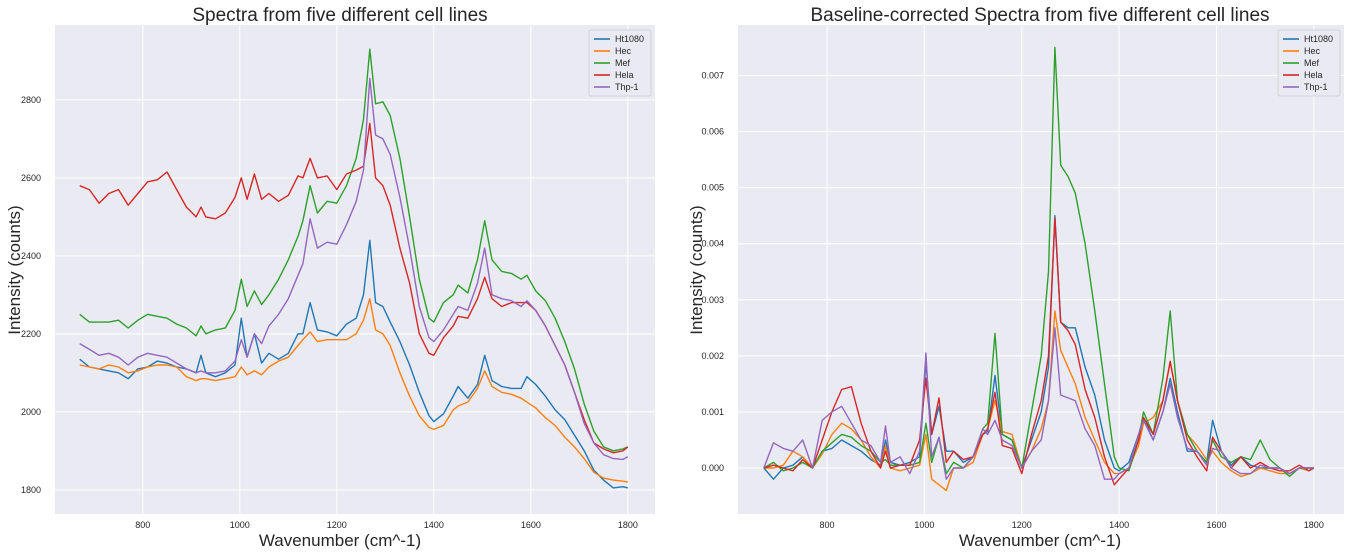 Image resolution: width=1347 pixels, height=556 pixels. What do you see at coordinates (712, 188) in the screenshot?
I see `y-tick-label: 0.005` at bounding box center [712, 188].